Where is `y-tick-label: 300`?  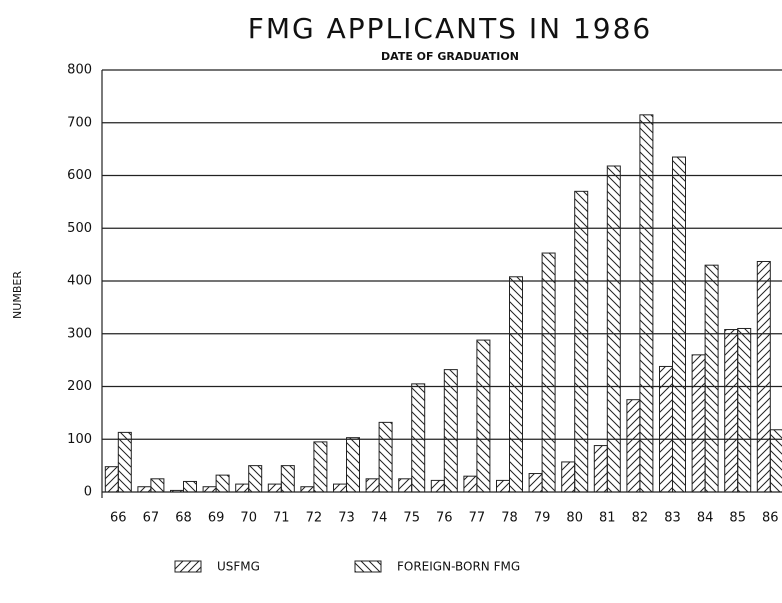 y-tick-label: 300 is located at coordinates (79, 333).